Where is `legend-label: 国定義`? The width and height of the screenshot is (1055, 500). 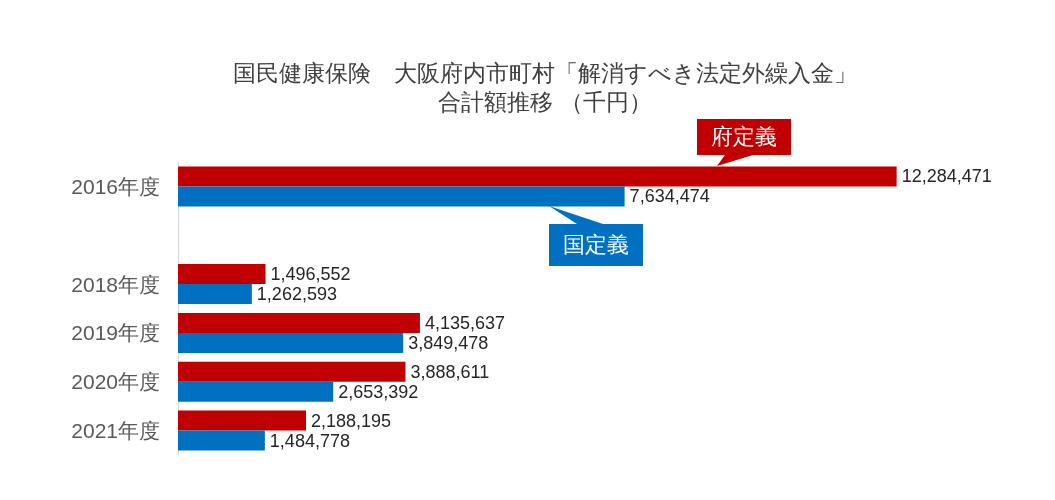
legend-label: 国定義 is located at coordinates (595, 245).